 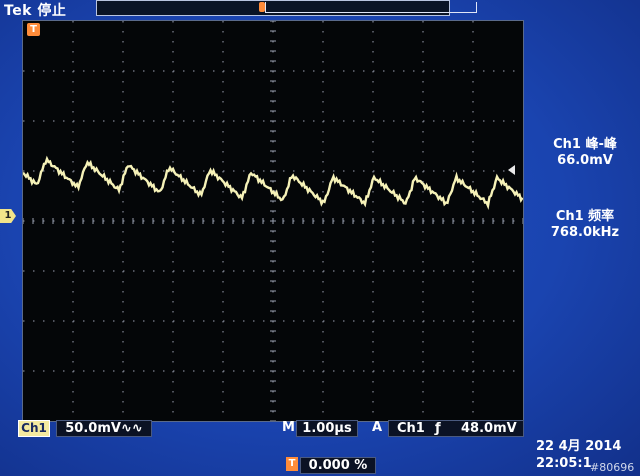 I want to click on ch1-badge: Ch1, so click(x=34, y=428).